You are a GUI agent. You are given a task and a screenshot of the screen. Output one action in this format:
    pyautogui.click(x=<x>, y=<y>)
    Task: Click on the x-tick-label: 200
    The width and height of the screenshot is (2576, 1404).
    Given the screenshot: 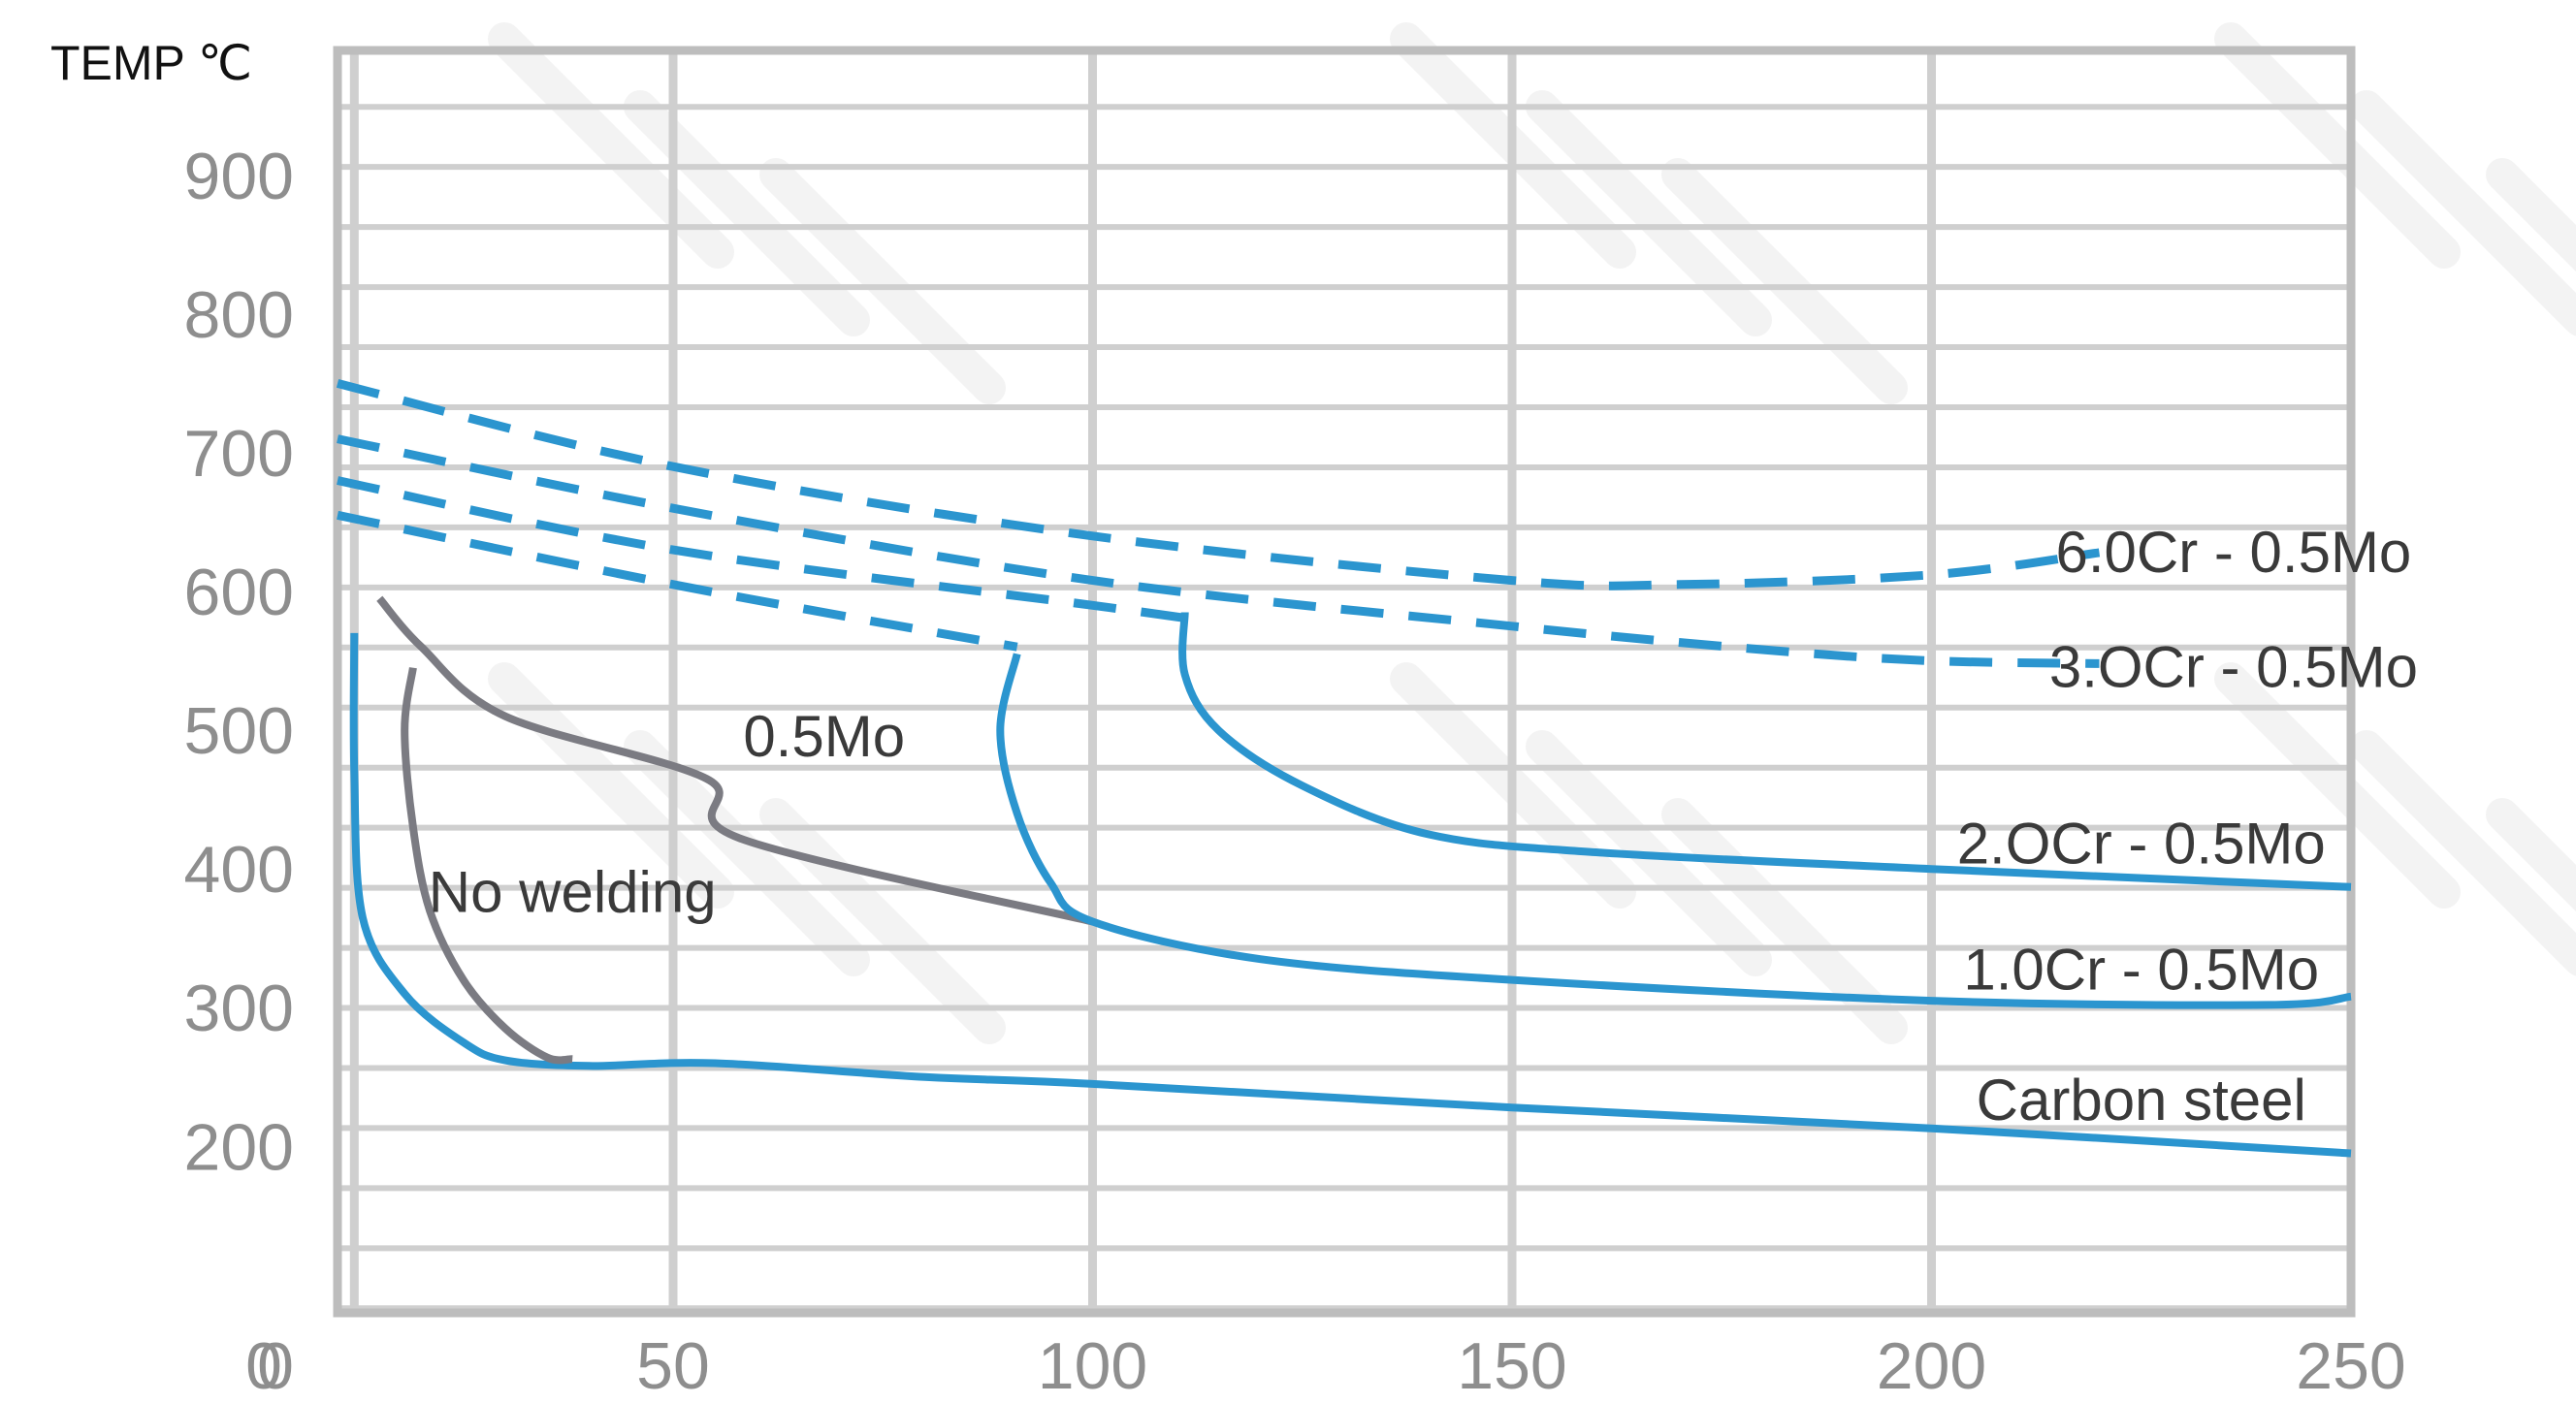 What is the action you would take?
    pyautogui.click(x=1931, y=1366)
    